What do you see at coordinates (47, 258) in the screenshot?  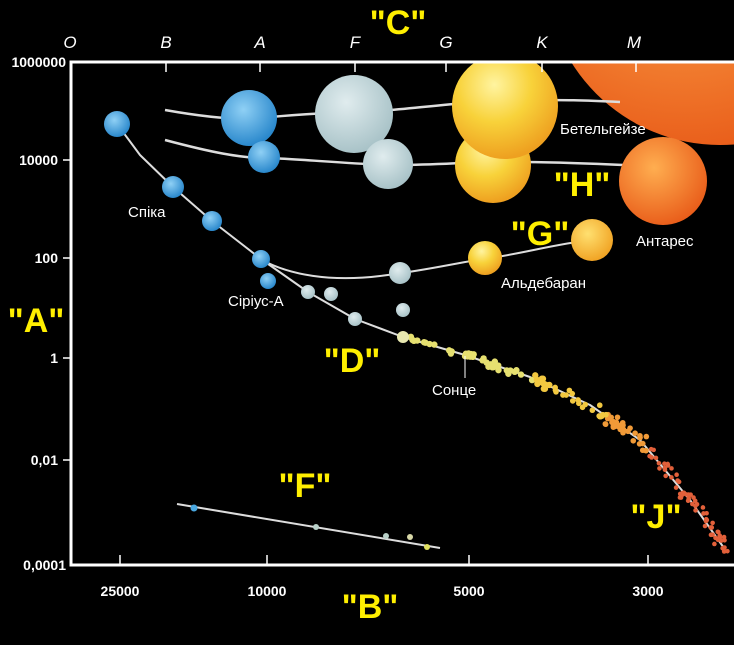 I see `y-tick: 100` at bounding box center [47, 258].